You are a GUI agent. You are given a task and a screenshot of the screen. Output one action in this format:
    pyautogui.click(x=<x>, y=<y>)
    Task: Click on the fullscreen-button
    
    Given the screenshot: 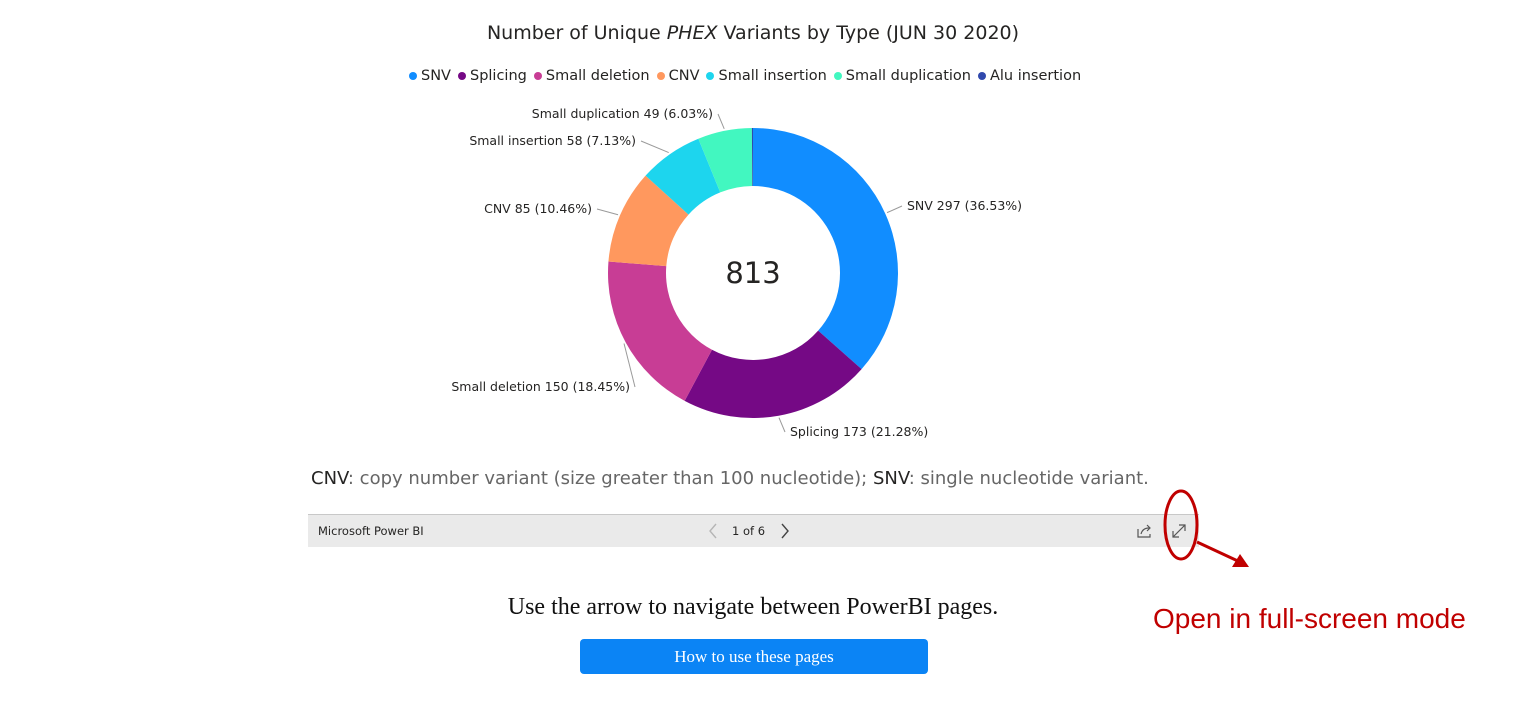 What is the action you would take?
    pyautogui.click(x=1179, y=531)
    